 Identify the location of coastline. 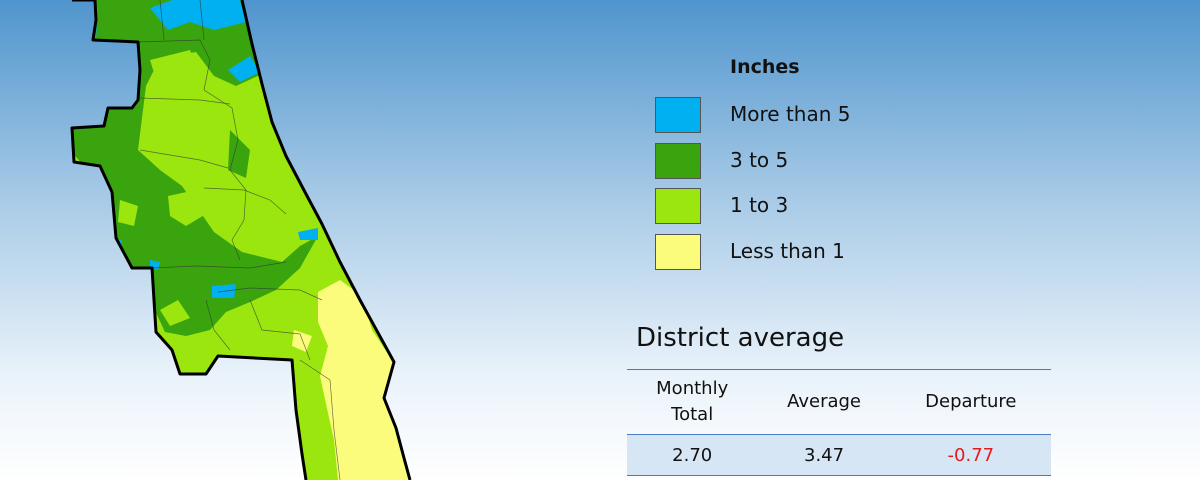
(326, 240).